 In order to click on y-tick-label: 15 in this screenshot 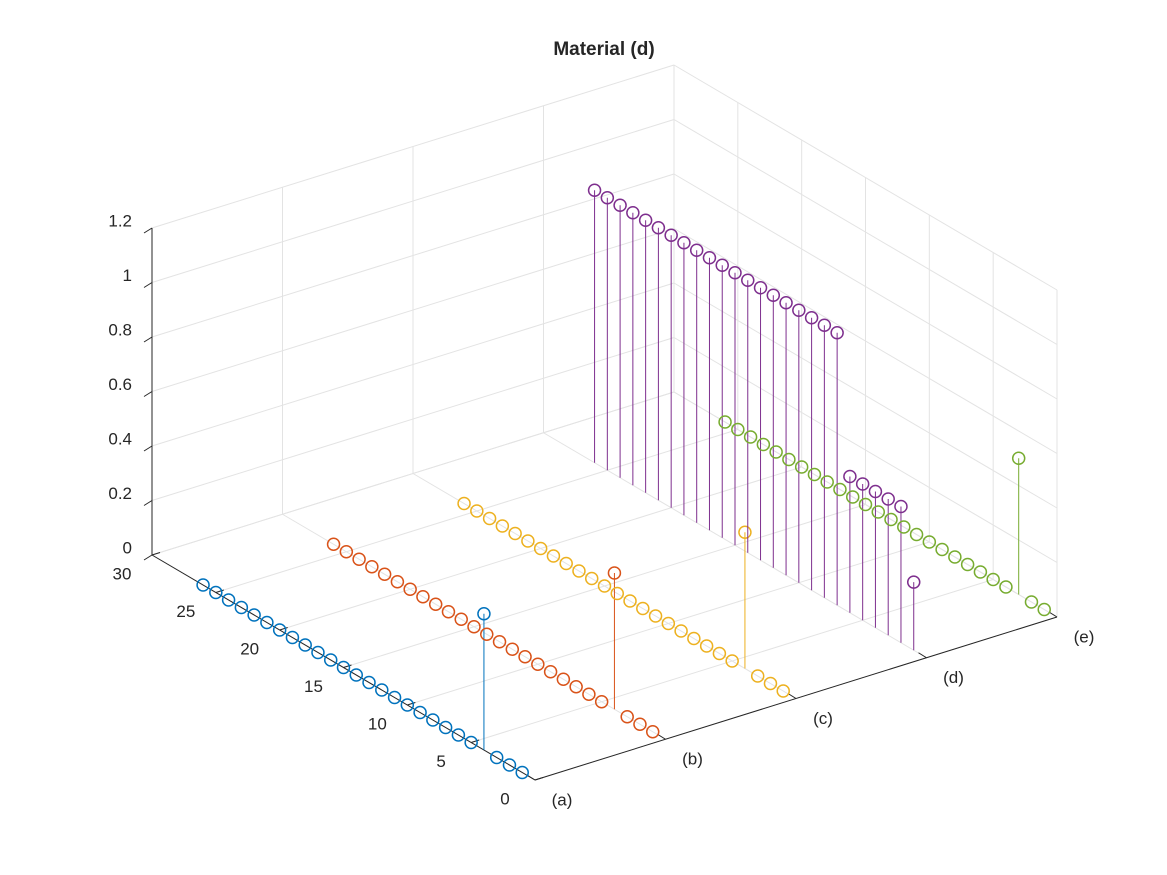, I will do `click(313, 686)`.